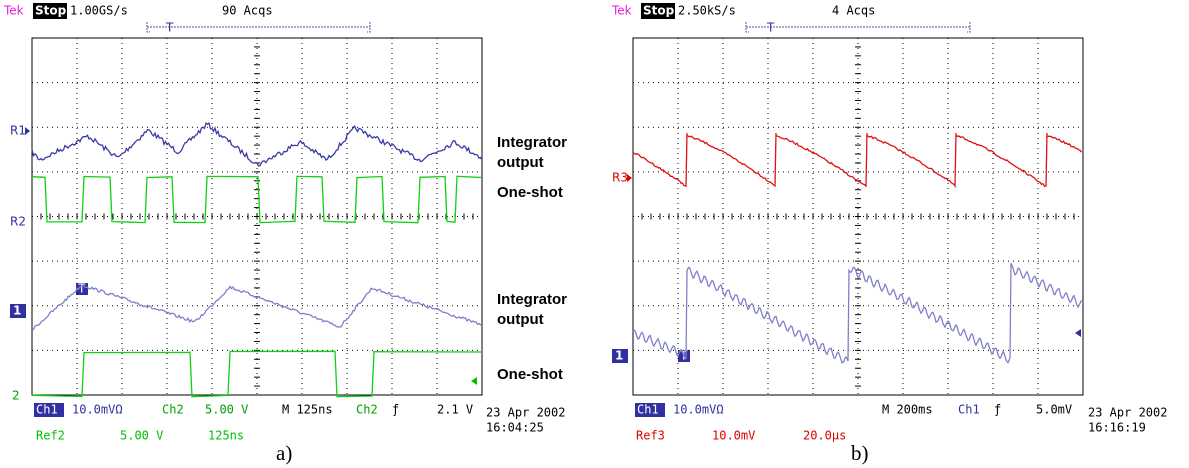 This screenshot has height=468, width=1189. I want to click on ref-scale: 10.0mV, so click(733, 436).